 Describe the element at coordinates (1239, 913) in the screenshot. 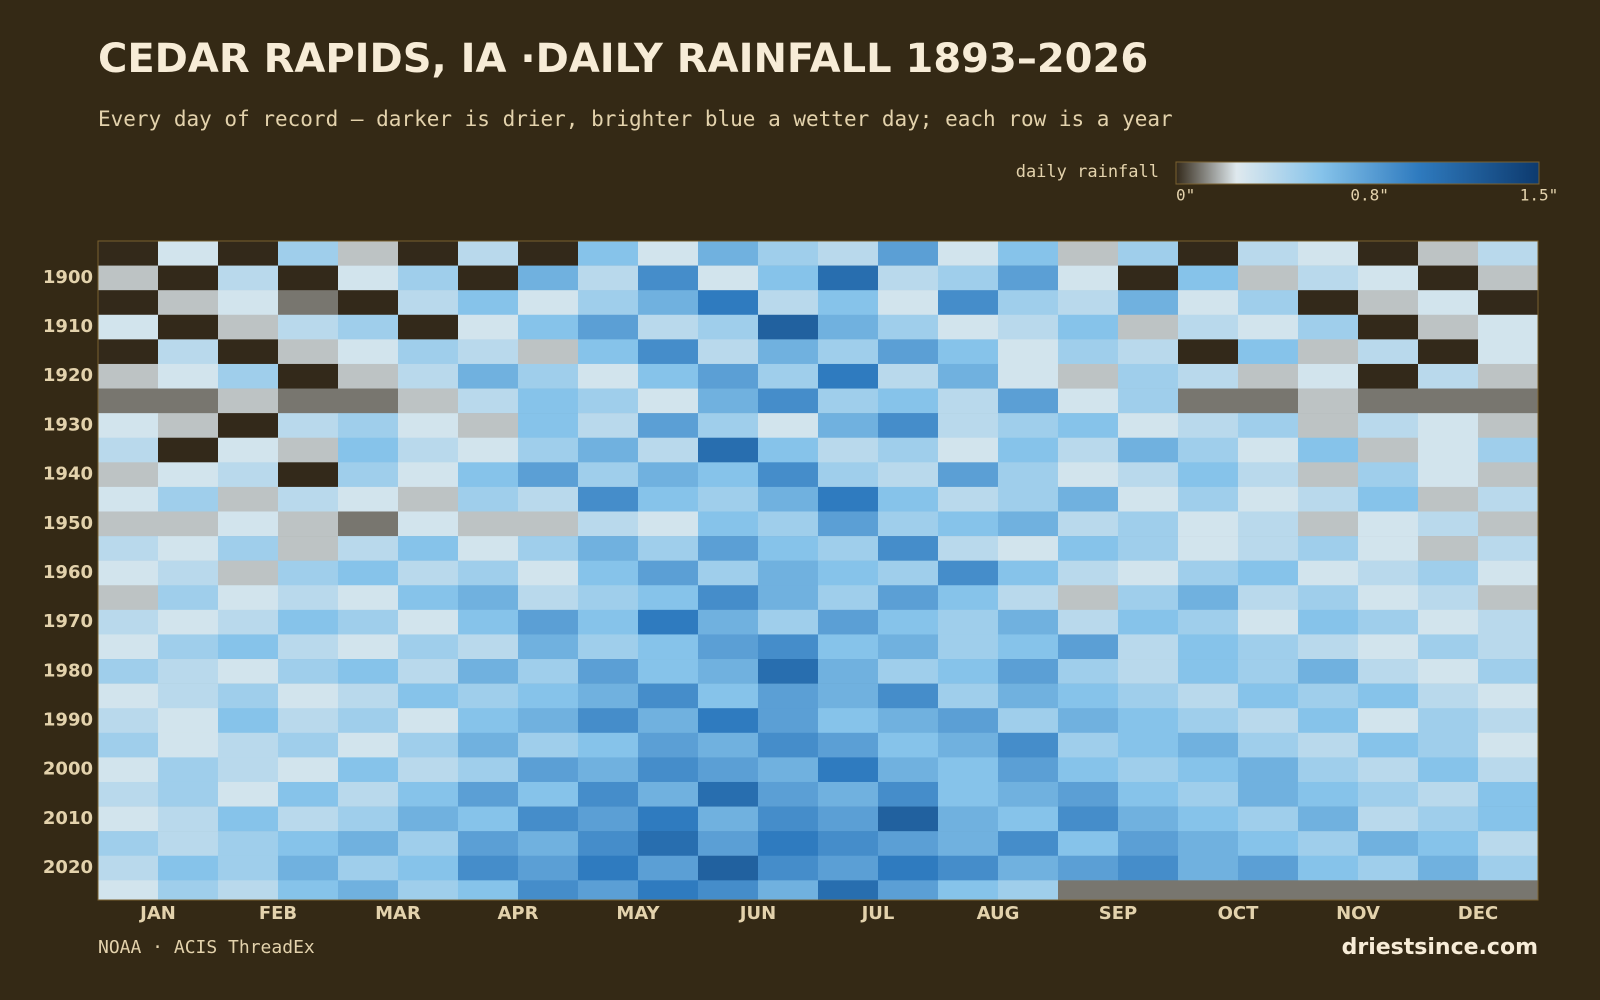

I see `x-tick-label: OCT` at that location.